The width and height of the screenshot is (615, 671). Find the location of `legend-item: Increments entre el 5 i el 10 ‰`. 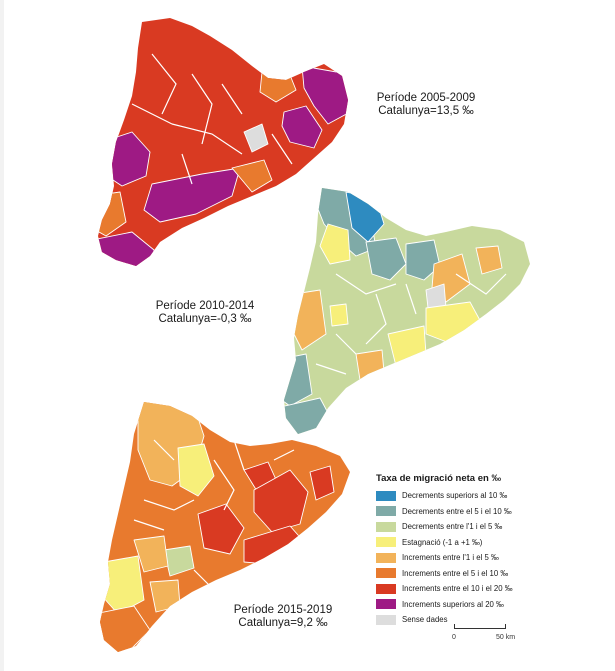

legend-item: Increments entre el 5 i el 10 ‰ is located at coordinates (476, 574).